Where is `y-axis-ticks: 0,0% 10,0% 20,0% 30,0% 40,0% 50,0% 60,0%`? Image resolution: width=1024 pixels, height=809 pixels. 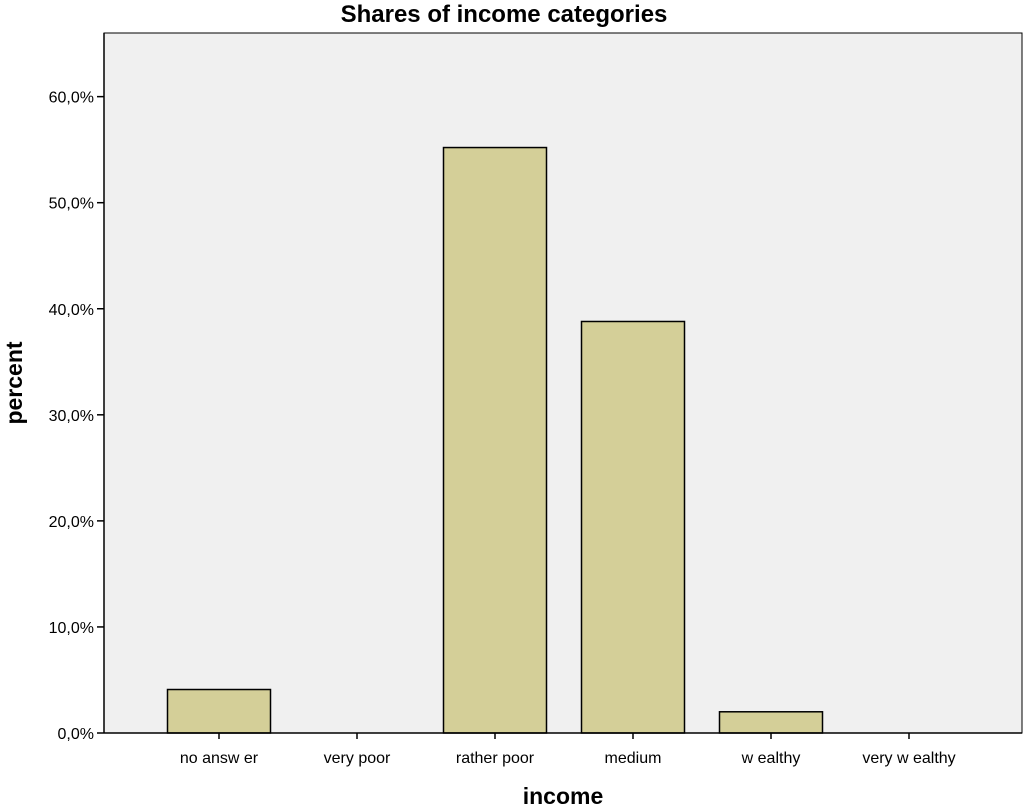 y-axis-ticks: 0,0% 10,0% 20,0% 30,0% 40,0% 50,0% 60,0% is located at coordinates (76, 416).